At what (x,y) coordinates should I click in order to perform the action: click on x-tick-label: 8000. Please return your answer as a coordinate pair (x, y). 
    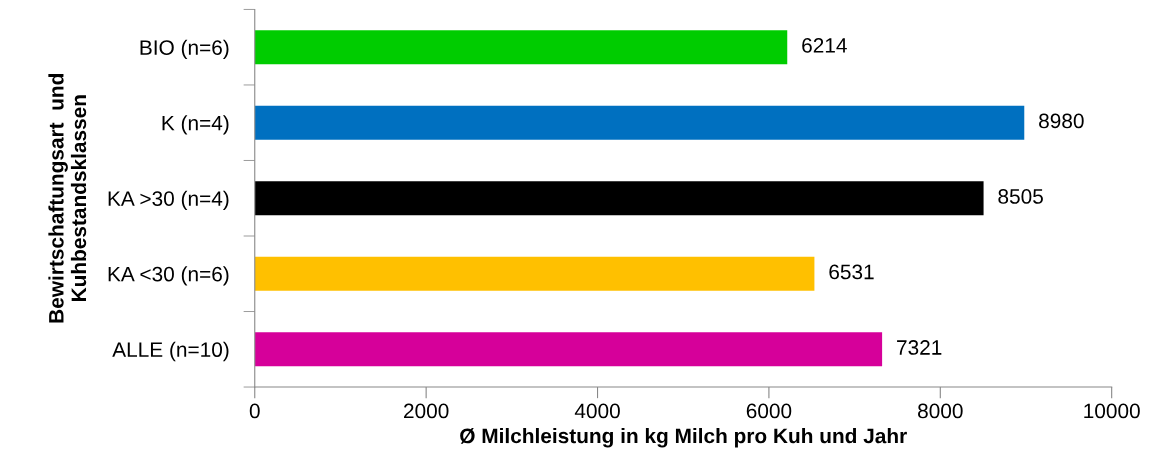
    Looking at the image, I should click on (940, 411).